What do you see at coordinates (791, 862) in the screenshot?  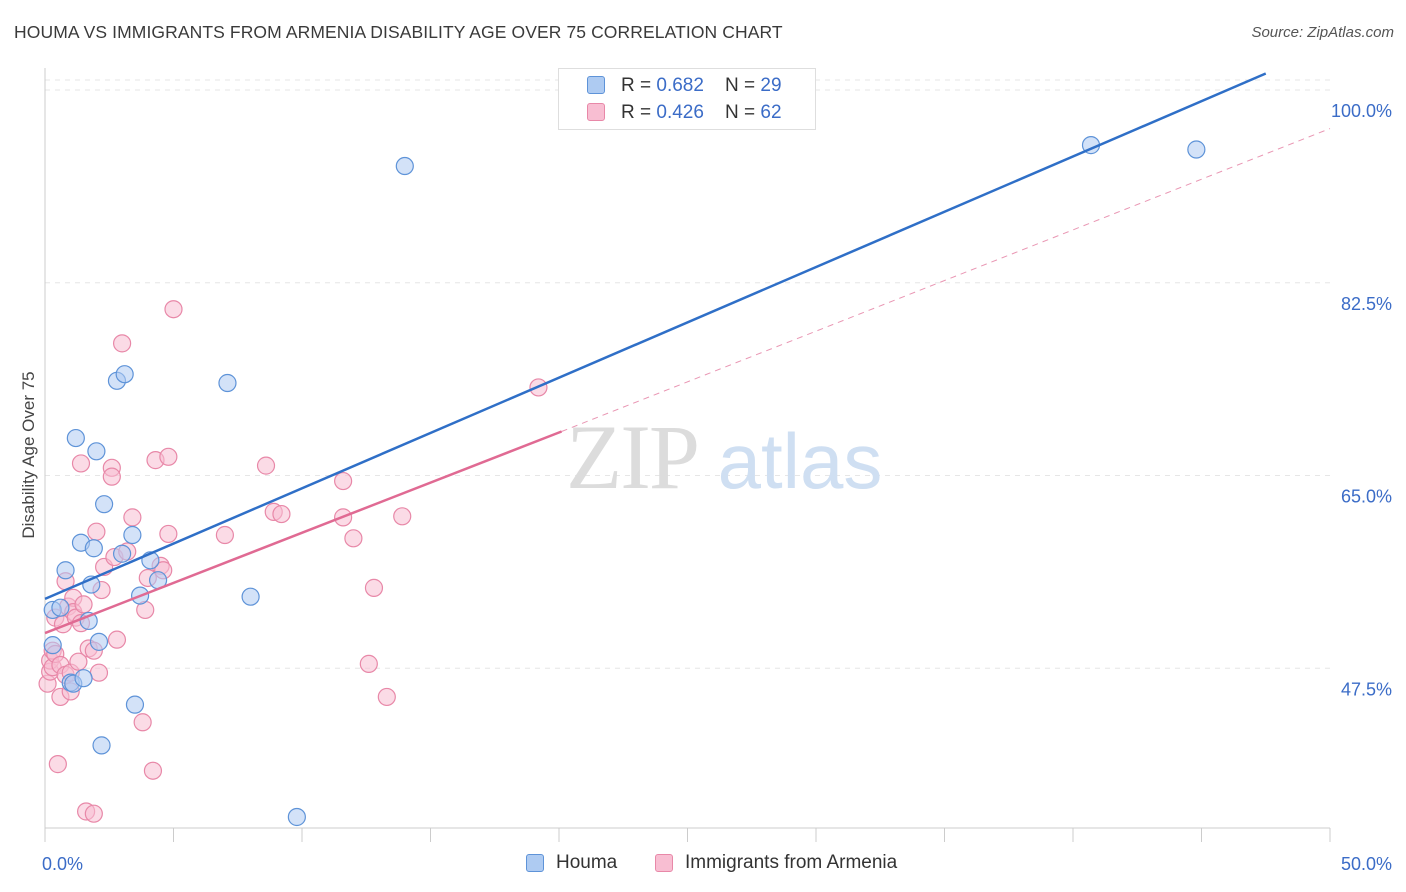 I see `armenia-legend-label: Immigrants from Armenia` at bounding box center [791, 862].